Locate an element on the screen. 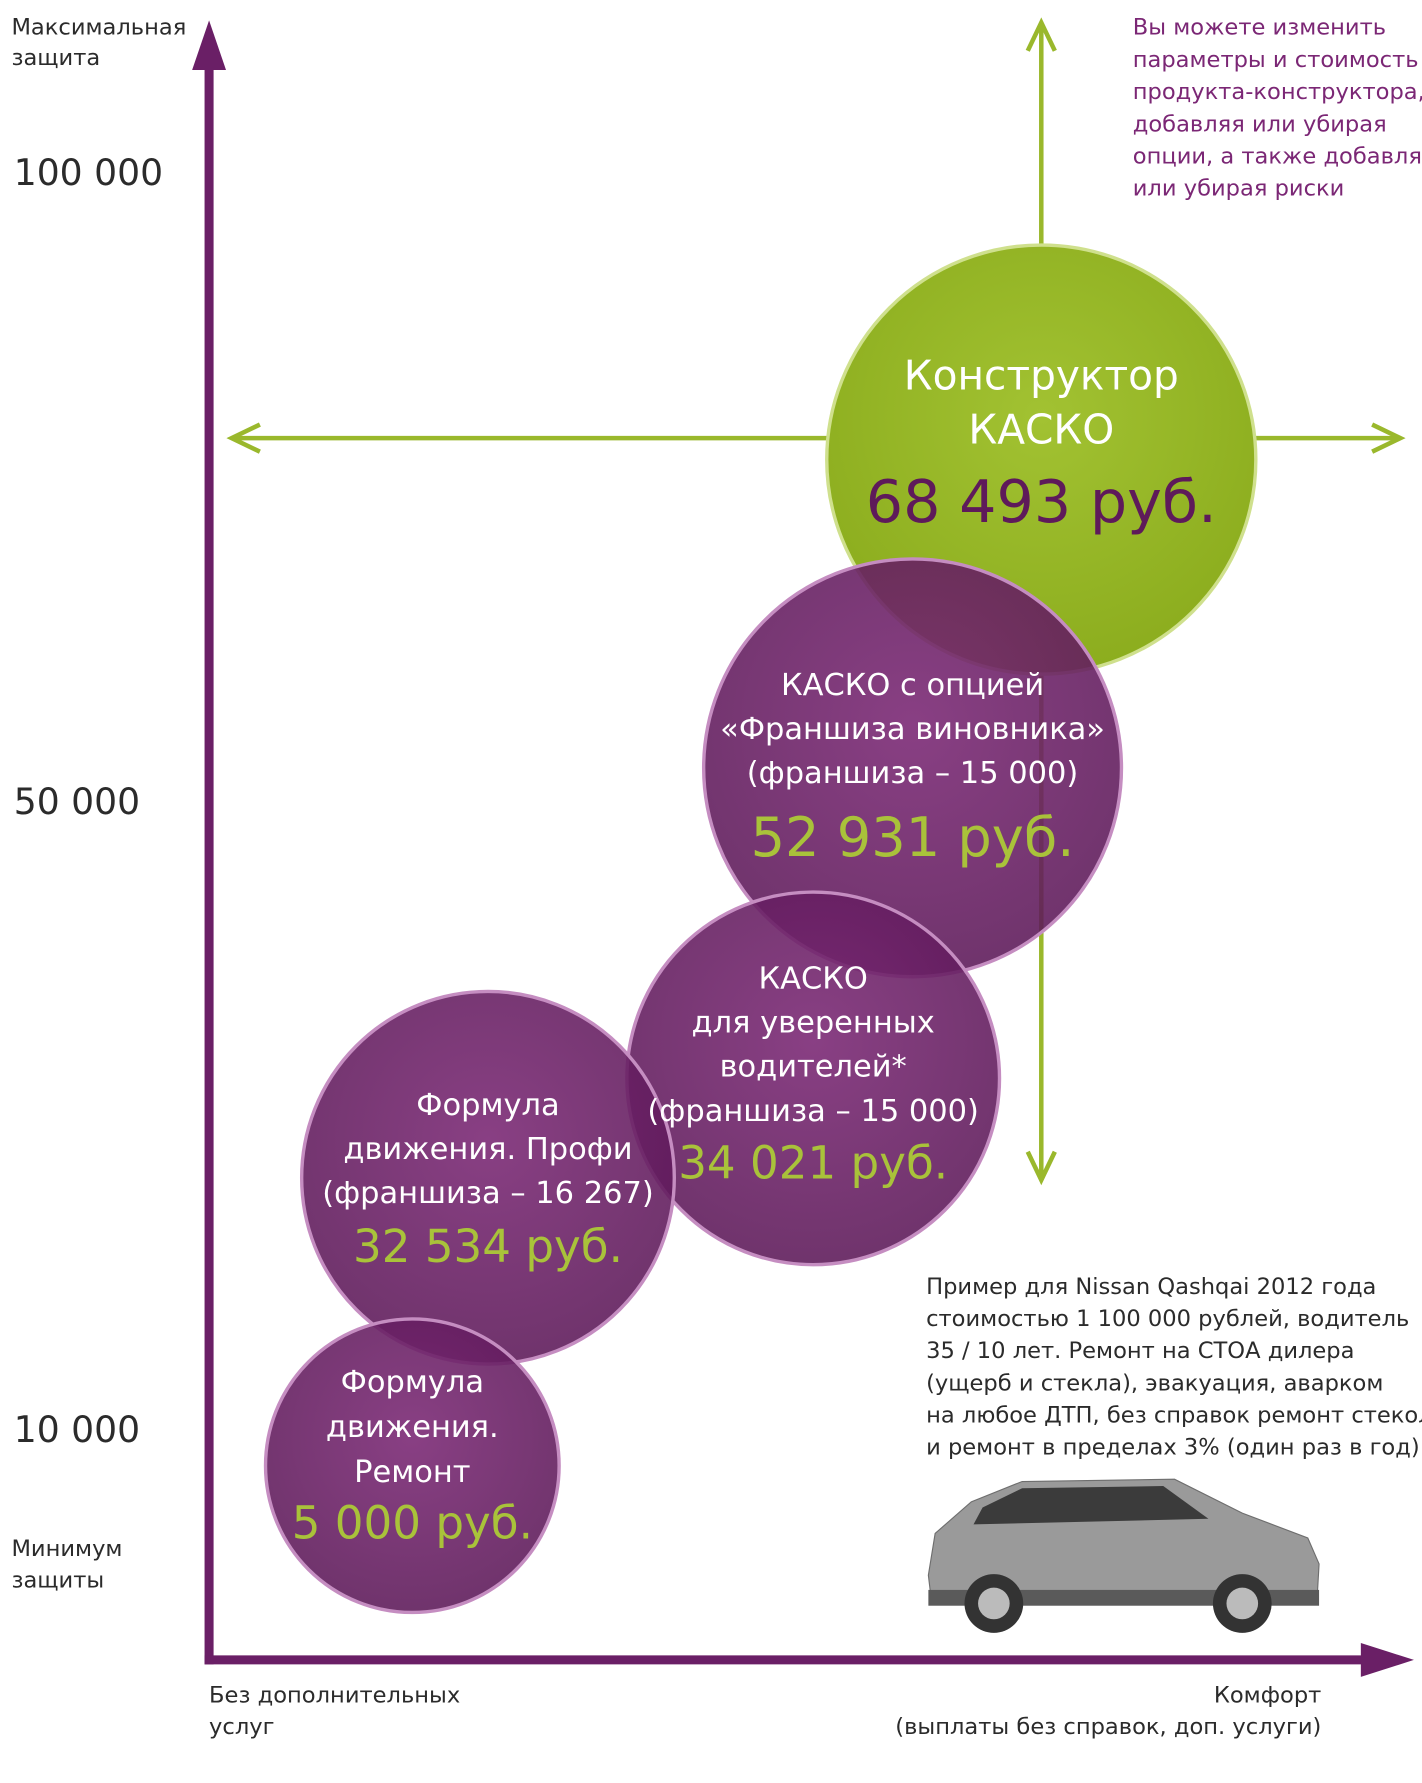 This screenshot has width=1422, height=1783. bubble is located at coordinates (412, 1466).